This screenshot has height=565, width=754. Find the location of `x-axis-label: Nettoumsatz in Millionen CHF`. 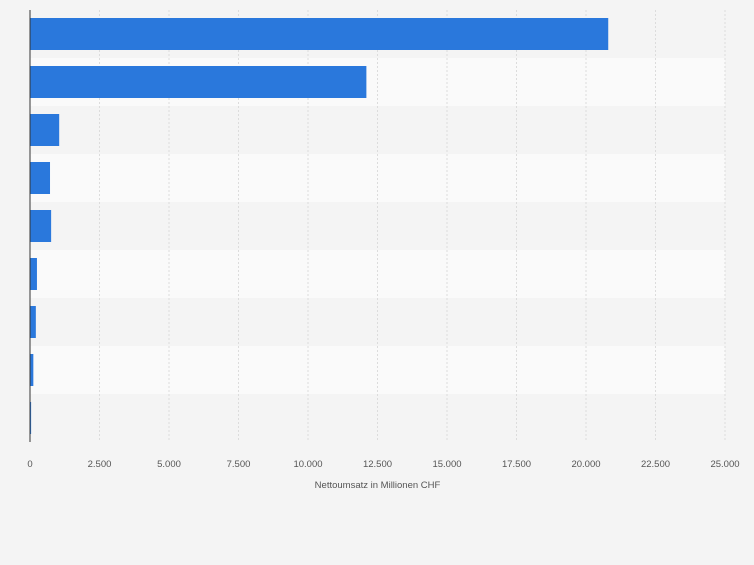

x-axis-label: Nettoumsatz in Millionen CHF is located at coordinates (378, 485).